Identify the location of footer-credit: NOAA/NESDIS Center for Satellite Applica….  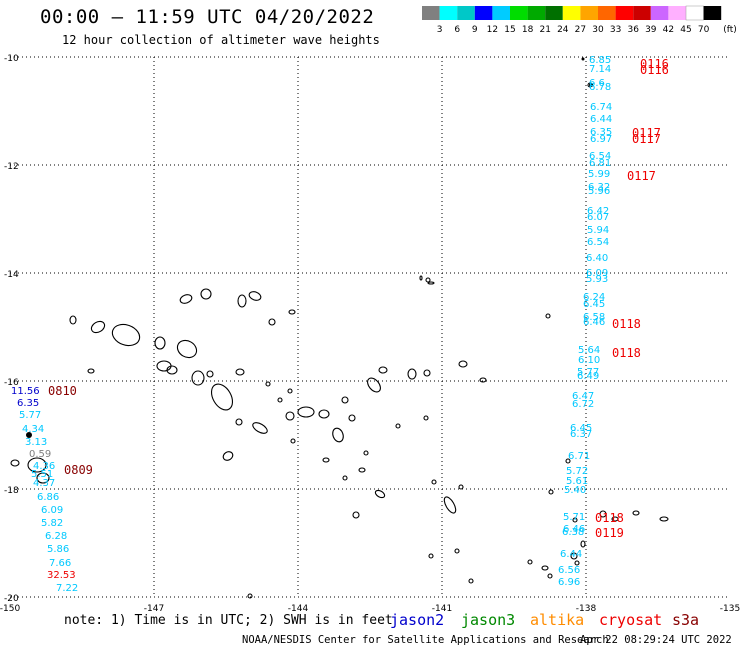
(425, 640).